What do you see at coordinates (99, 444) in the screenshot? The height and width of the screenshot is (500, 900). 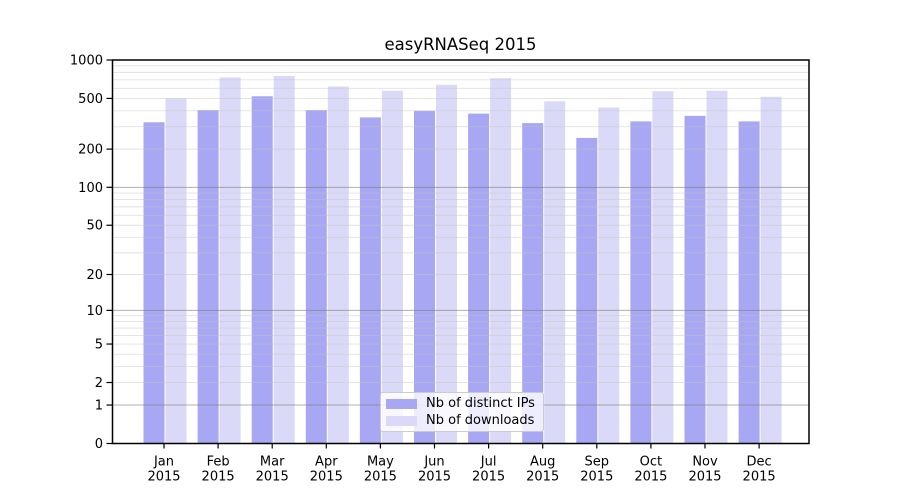 I see `y-tick-label: 0` at bounding box center [99, 444].